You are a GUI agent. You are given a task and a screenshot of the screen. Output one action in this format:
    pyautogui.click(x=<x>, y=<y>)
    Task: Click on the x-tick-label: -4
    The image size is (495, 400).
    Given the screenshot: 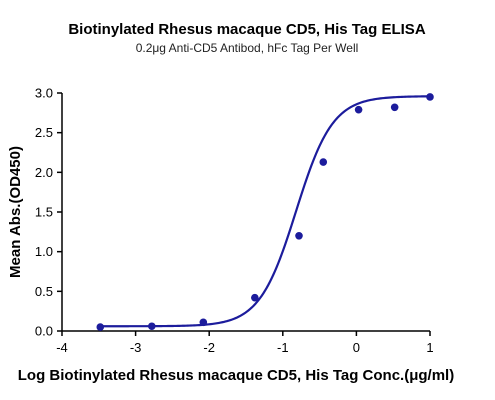 What is the action you would take?
    pyautogui.click(x=62, y=347)
    